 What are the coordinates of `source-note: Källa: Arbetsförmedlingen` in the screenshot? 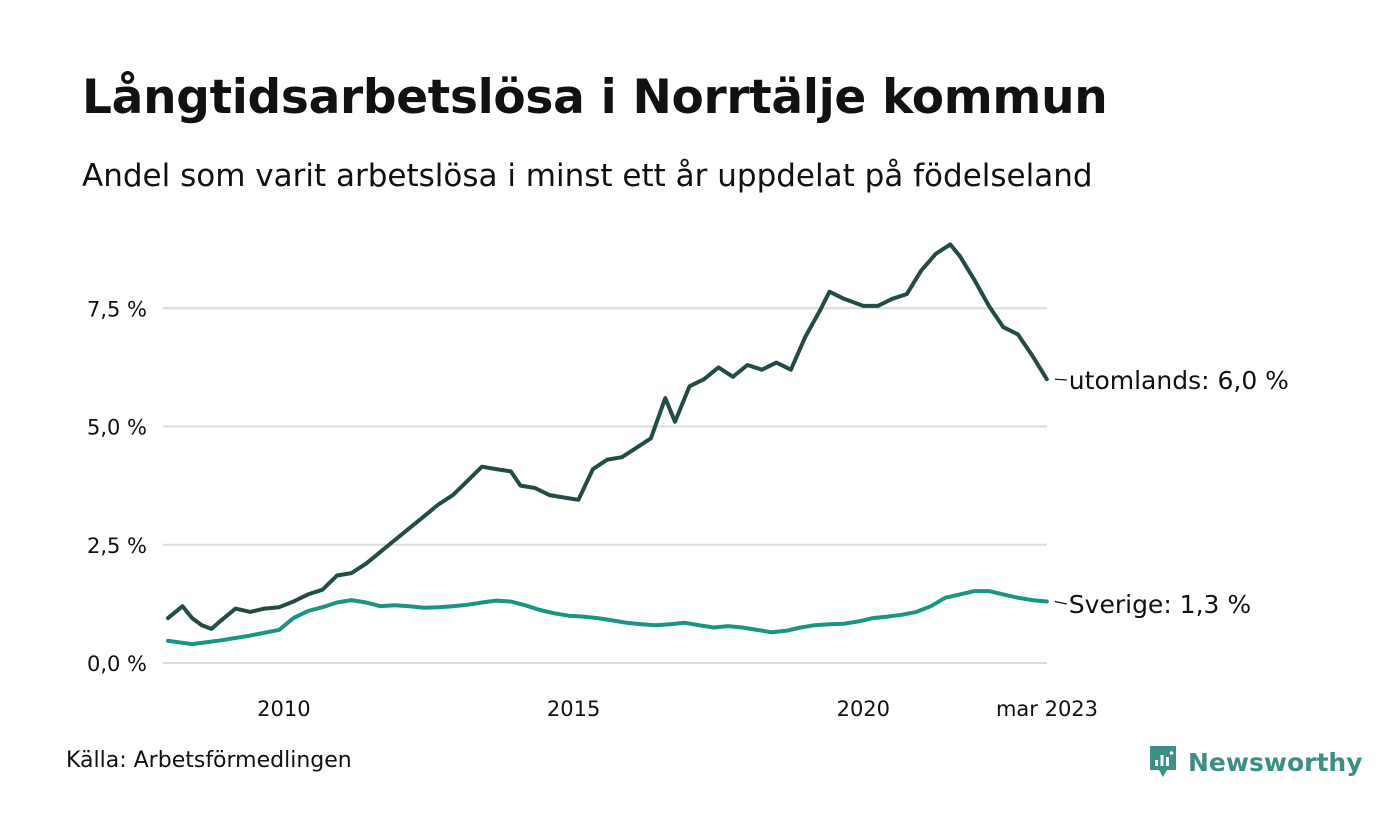 It's located at (209, 760).